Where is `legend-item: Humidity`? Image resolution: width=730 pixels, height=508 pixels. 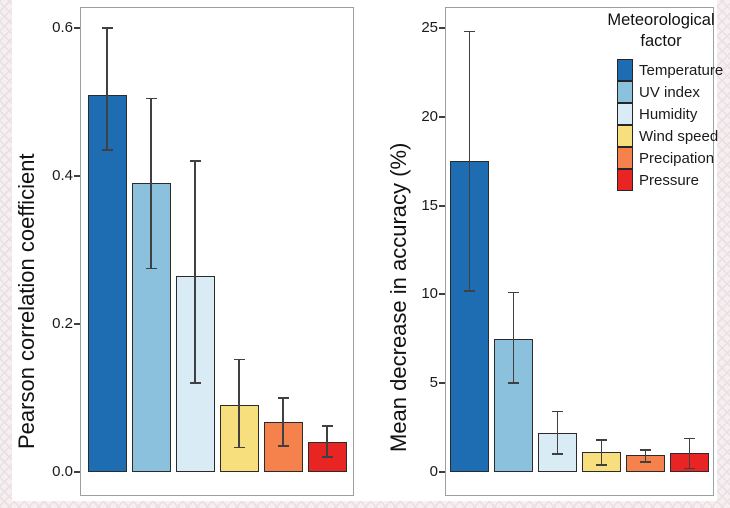
legend-item: Humidity is located at coordinates (672, 114).